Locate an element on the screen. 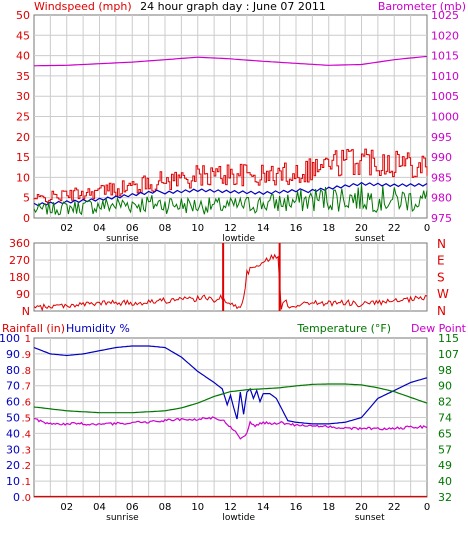 The height and width of the screenshot is (559, 468). series-green-line is located at coordinates (230, 398).